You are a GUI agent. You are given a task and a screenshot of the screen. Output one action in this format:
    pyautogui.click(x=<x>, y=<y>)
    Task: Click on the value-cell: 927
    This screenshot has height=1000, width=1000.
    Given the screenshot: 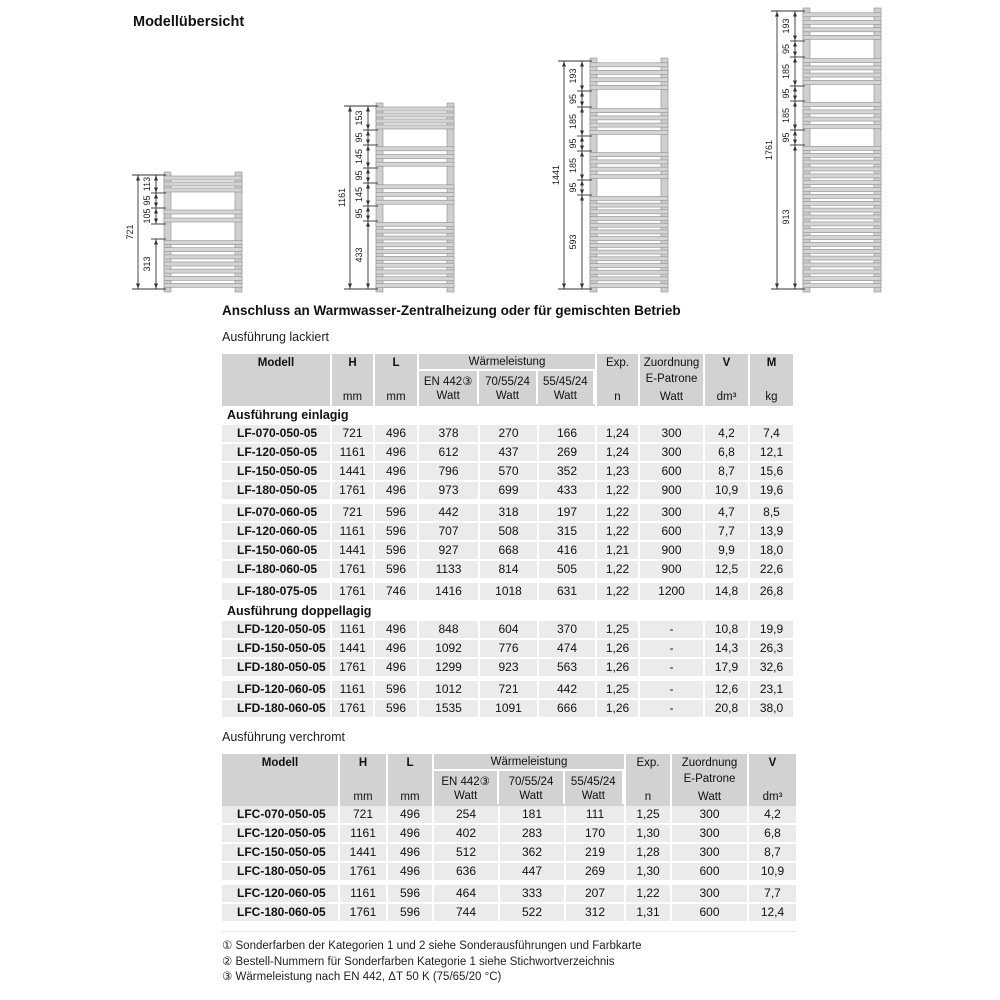 What is the action you would take?
    pyautogui.click(x=449, y=551)
    